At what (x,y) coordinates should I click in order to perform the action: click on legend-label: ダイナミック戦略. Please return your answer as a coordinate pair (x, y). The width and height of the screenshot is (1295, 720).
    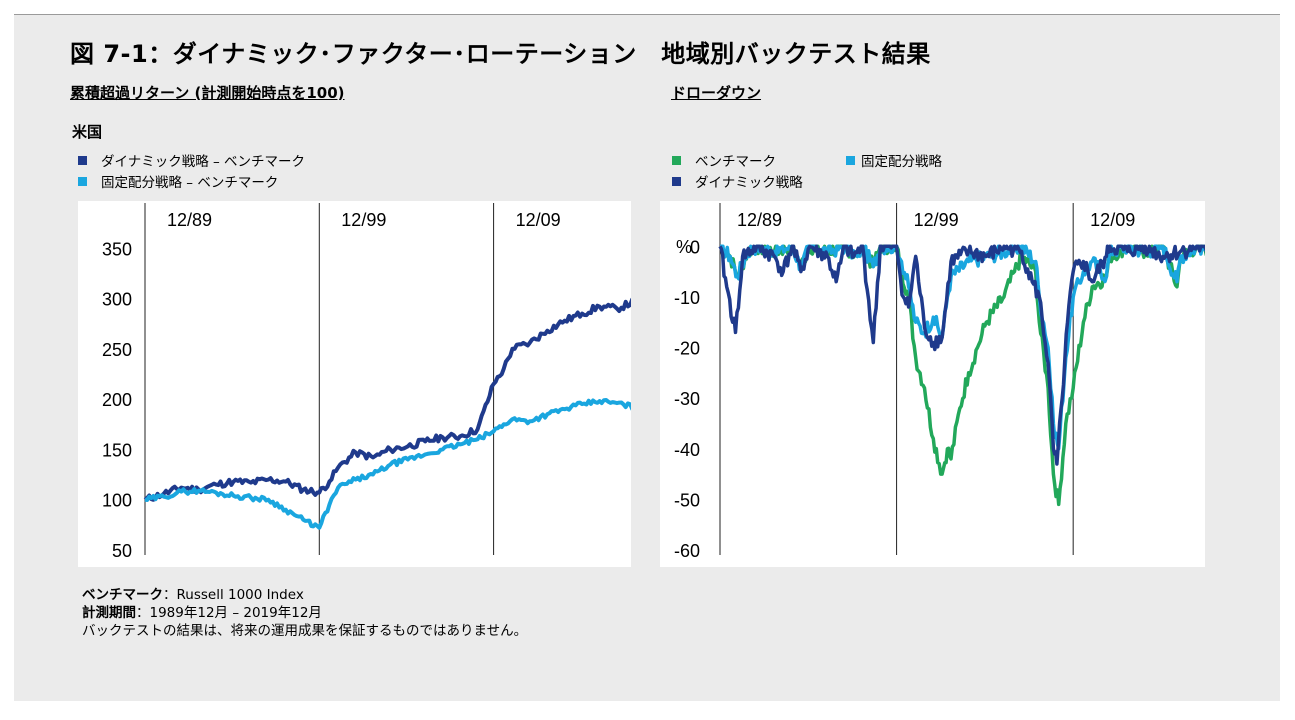
    Looking at the image, I should click on (749, 183).